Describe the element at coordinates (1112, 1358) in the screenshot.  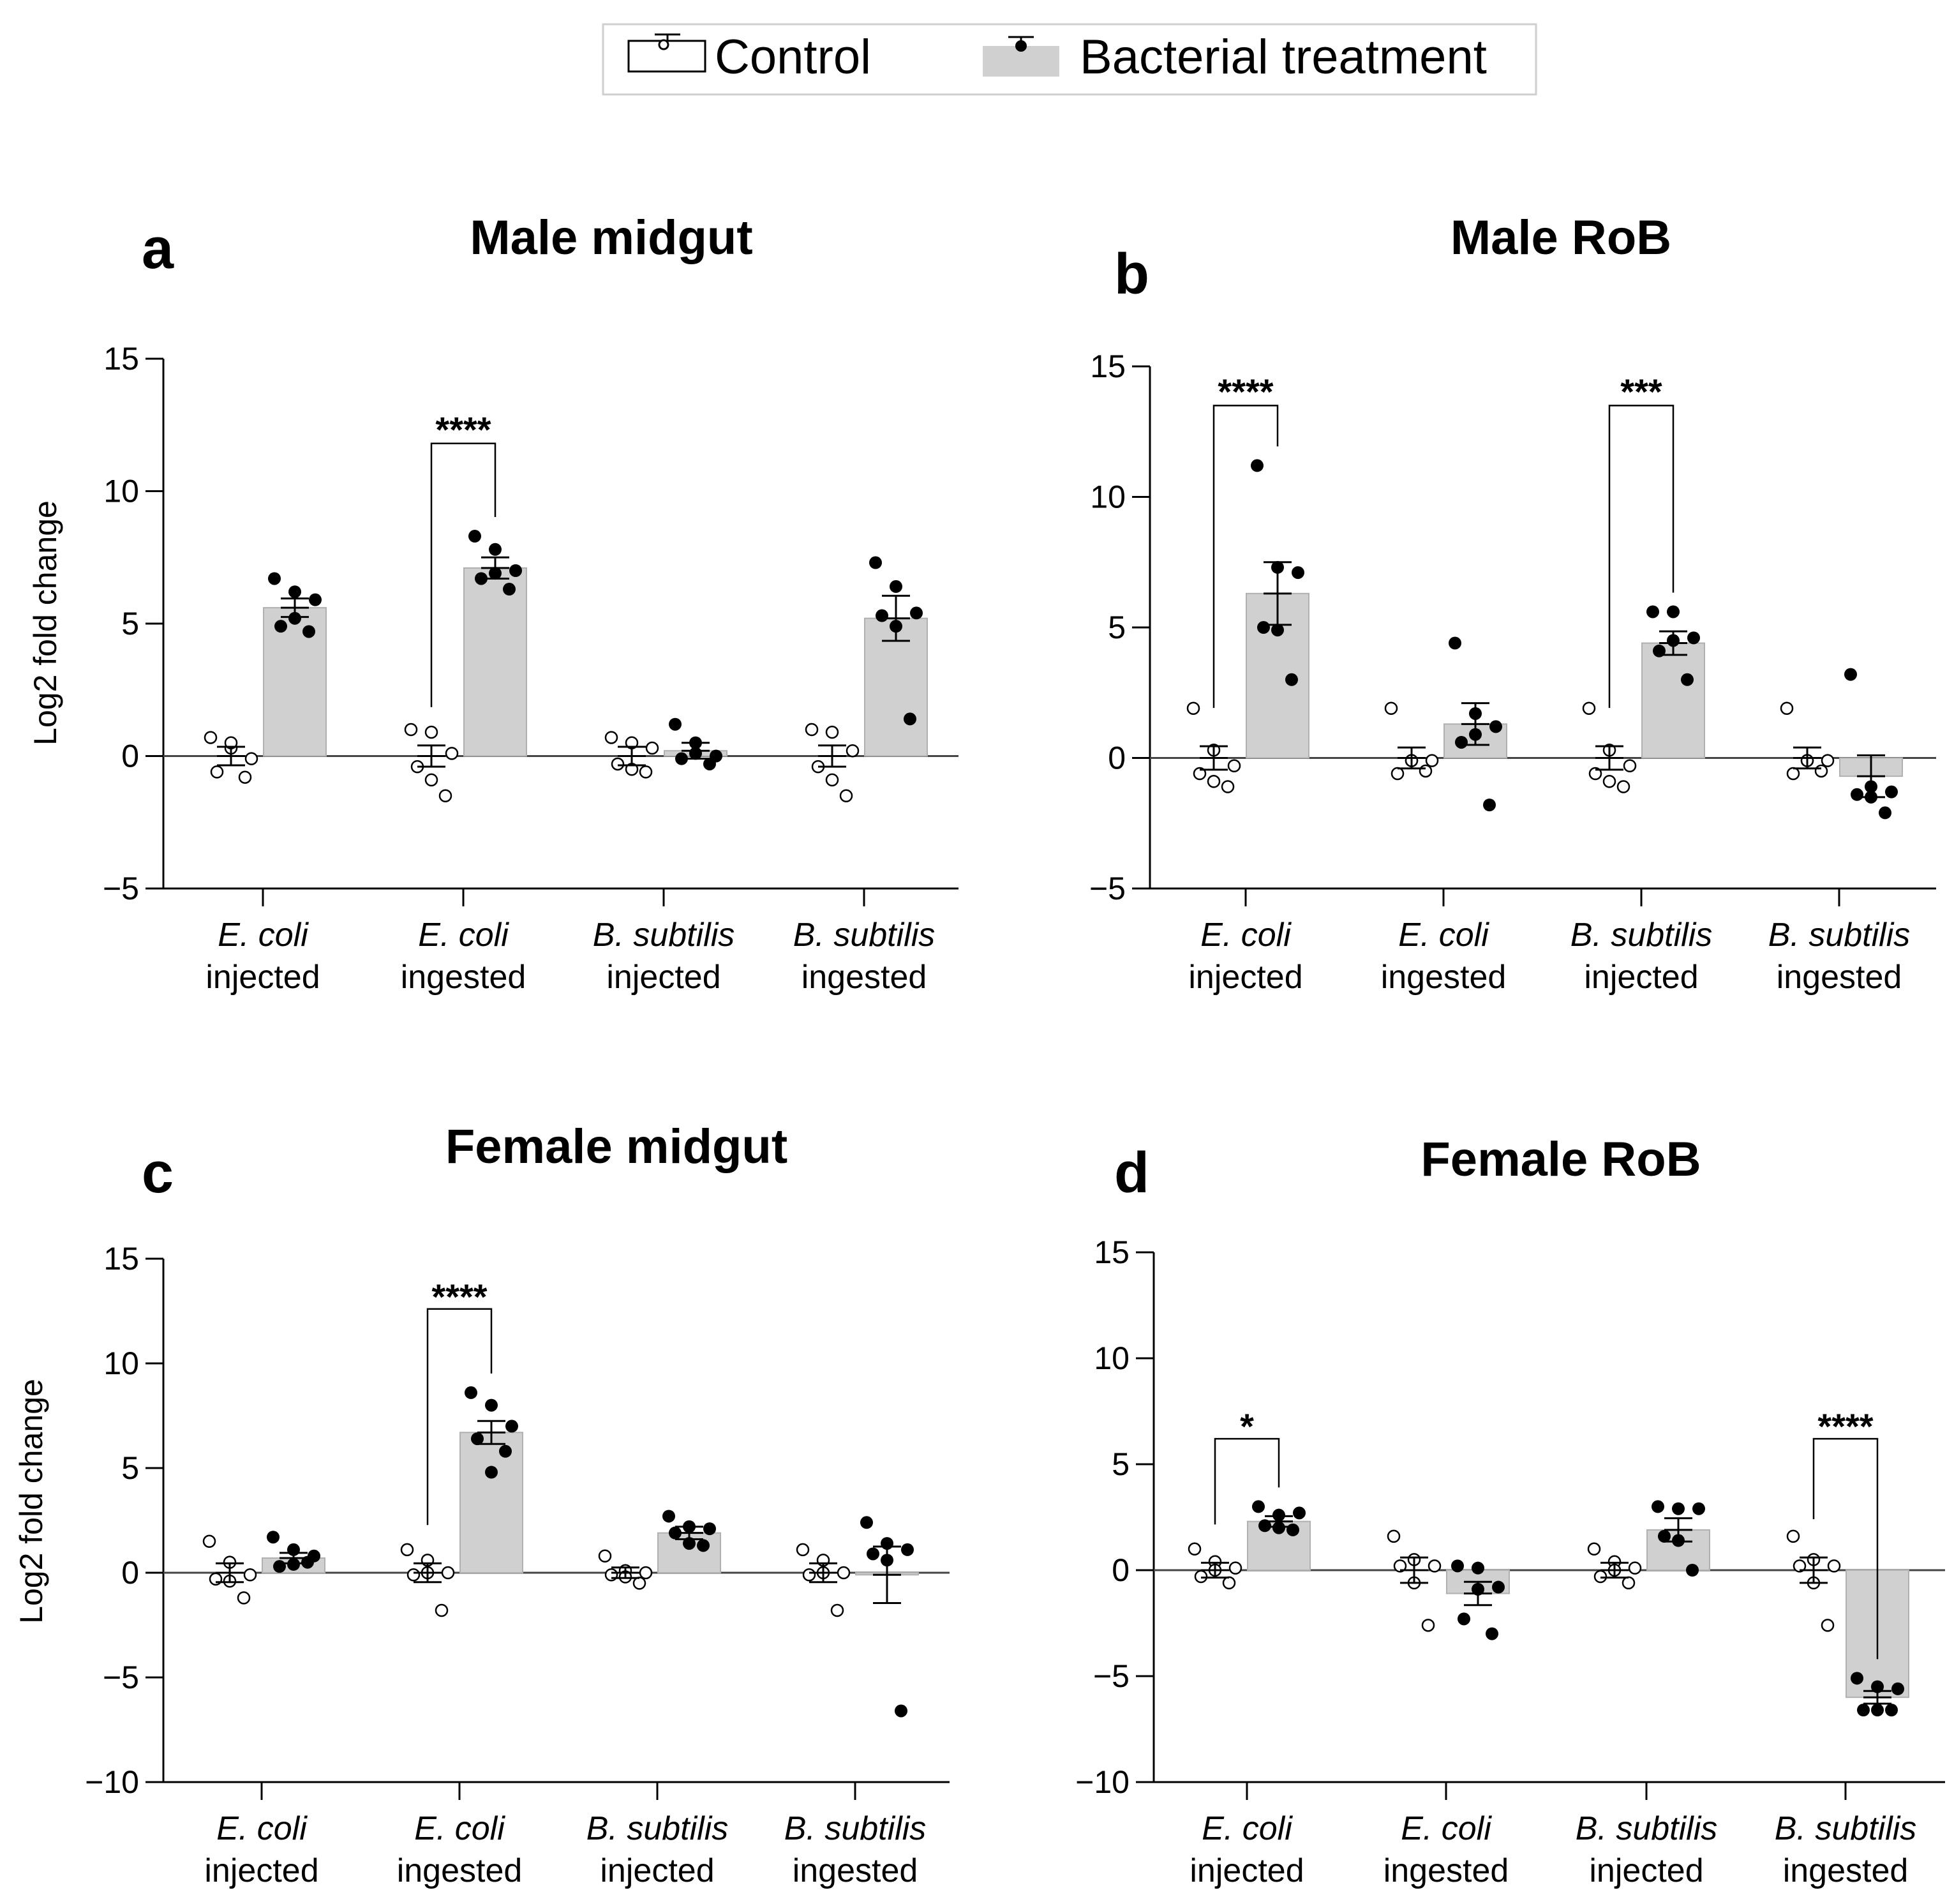
I see `panel-d-ytick-label: 10` at that location.